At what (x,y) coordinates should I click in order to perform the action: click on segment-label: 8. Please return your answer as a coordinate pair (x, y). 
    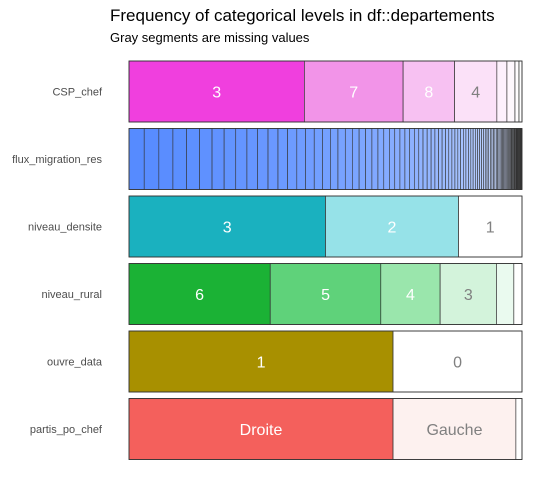
    Looking at the image, I should click on (428, 93).